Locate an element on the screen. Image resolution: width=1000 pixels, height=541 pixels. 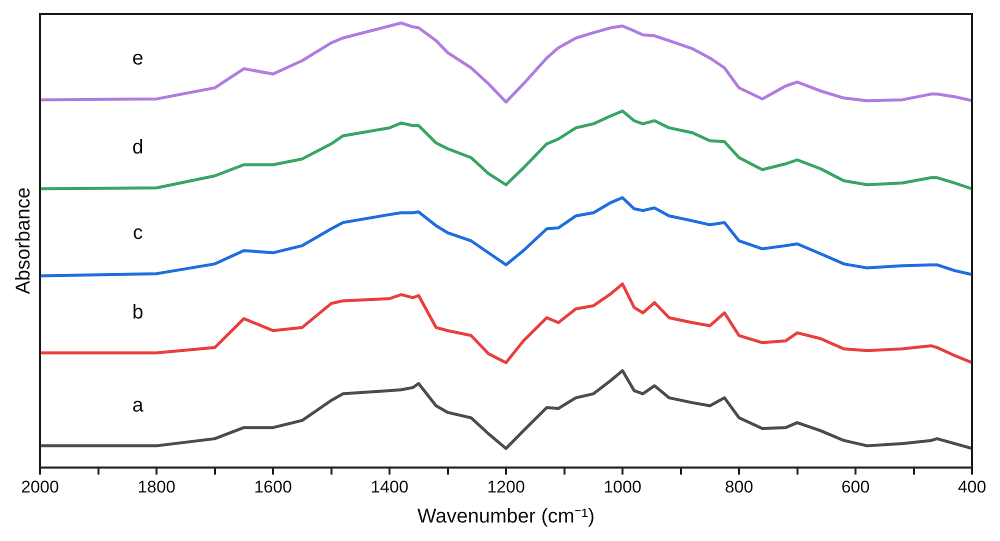
x-tick-label: 400 is located at coordinates (972, 486).